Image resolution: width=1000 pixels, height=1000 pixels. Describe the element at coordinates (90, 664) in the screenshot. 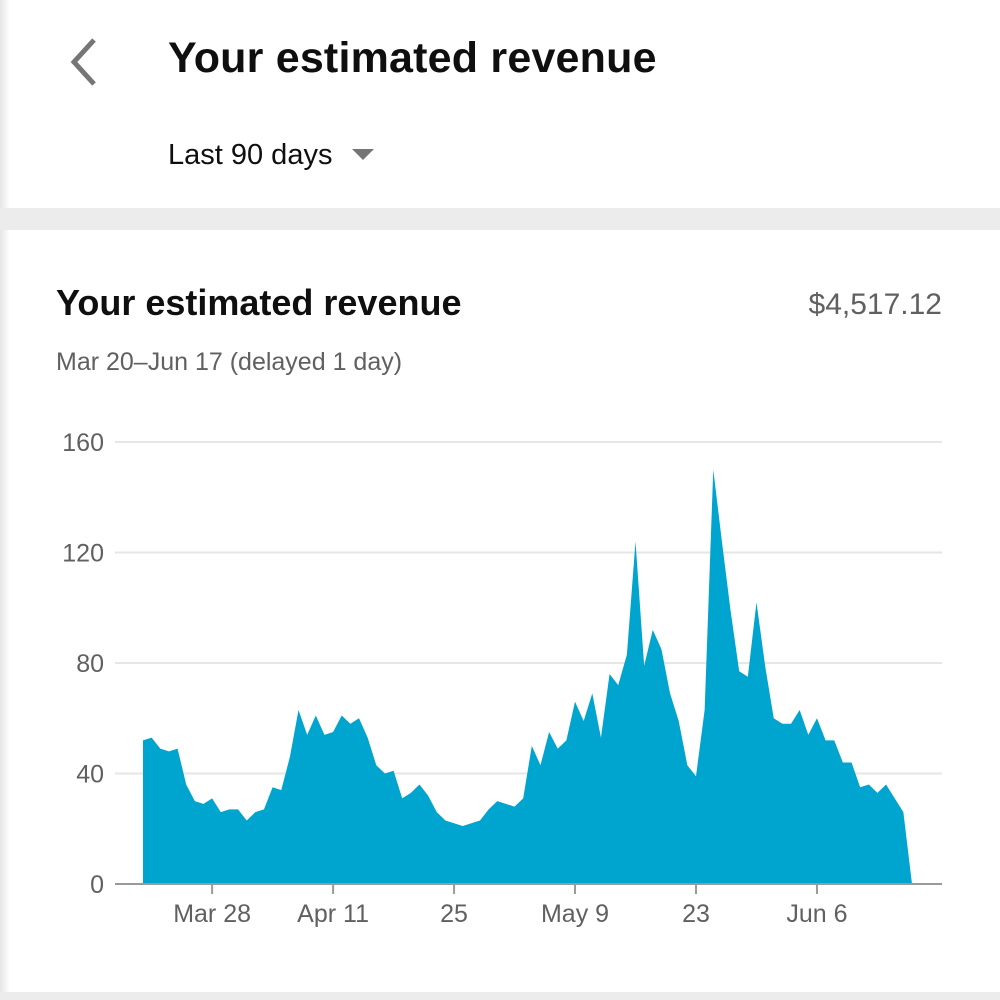

I see `y-tick-label: 80` at that location.